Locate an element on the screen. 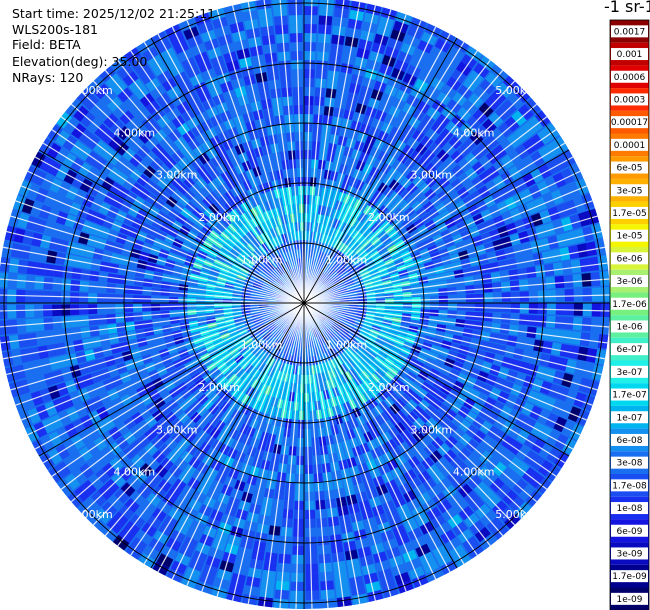 The width and height of the screenshot is (650, 610). azimuth-spoke is located at coordinates (380, 435).